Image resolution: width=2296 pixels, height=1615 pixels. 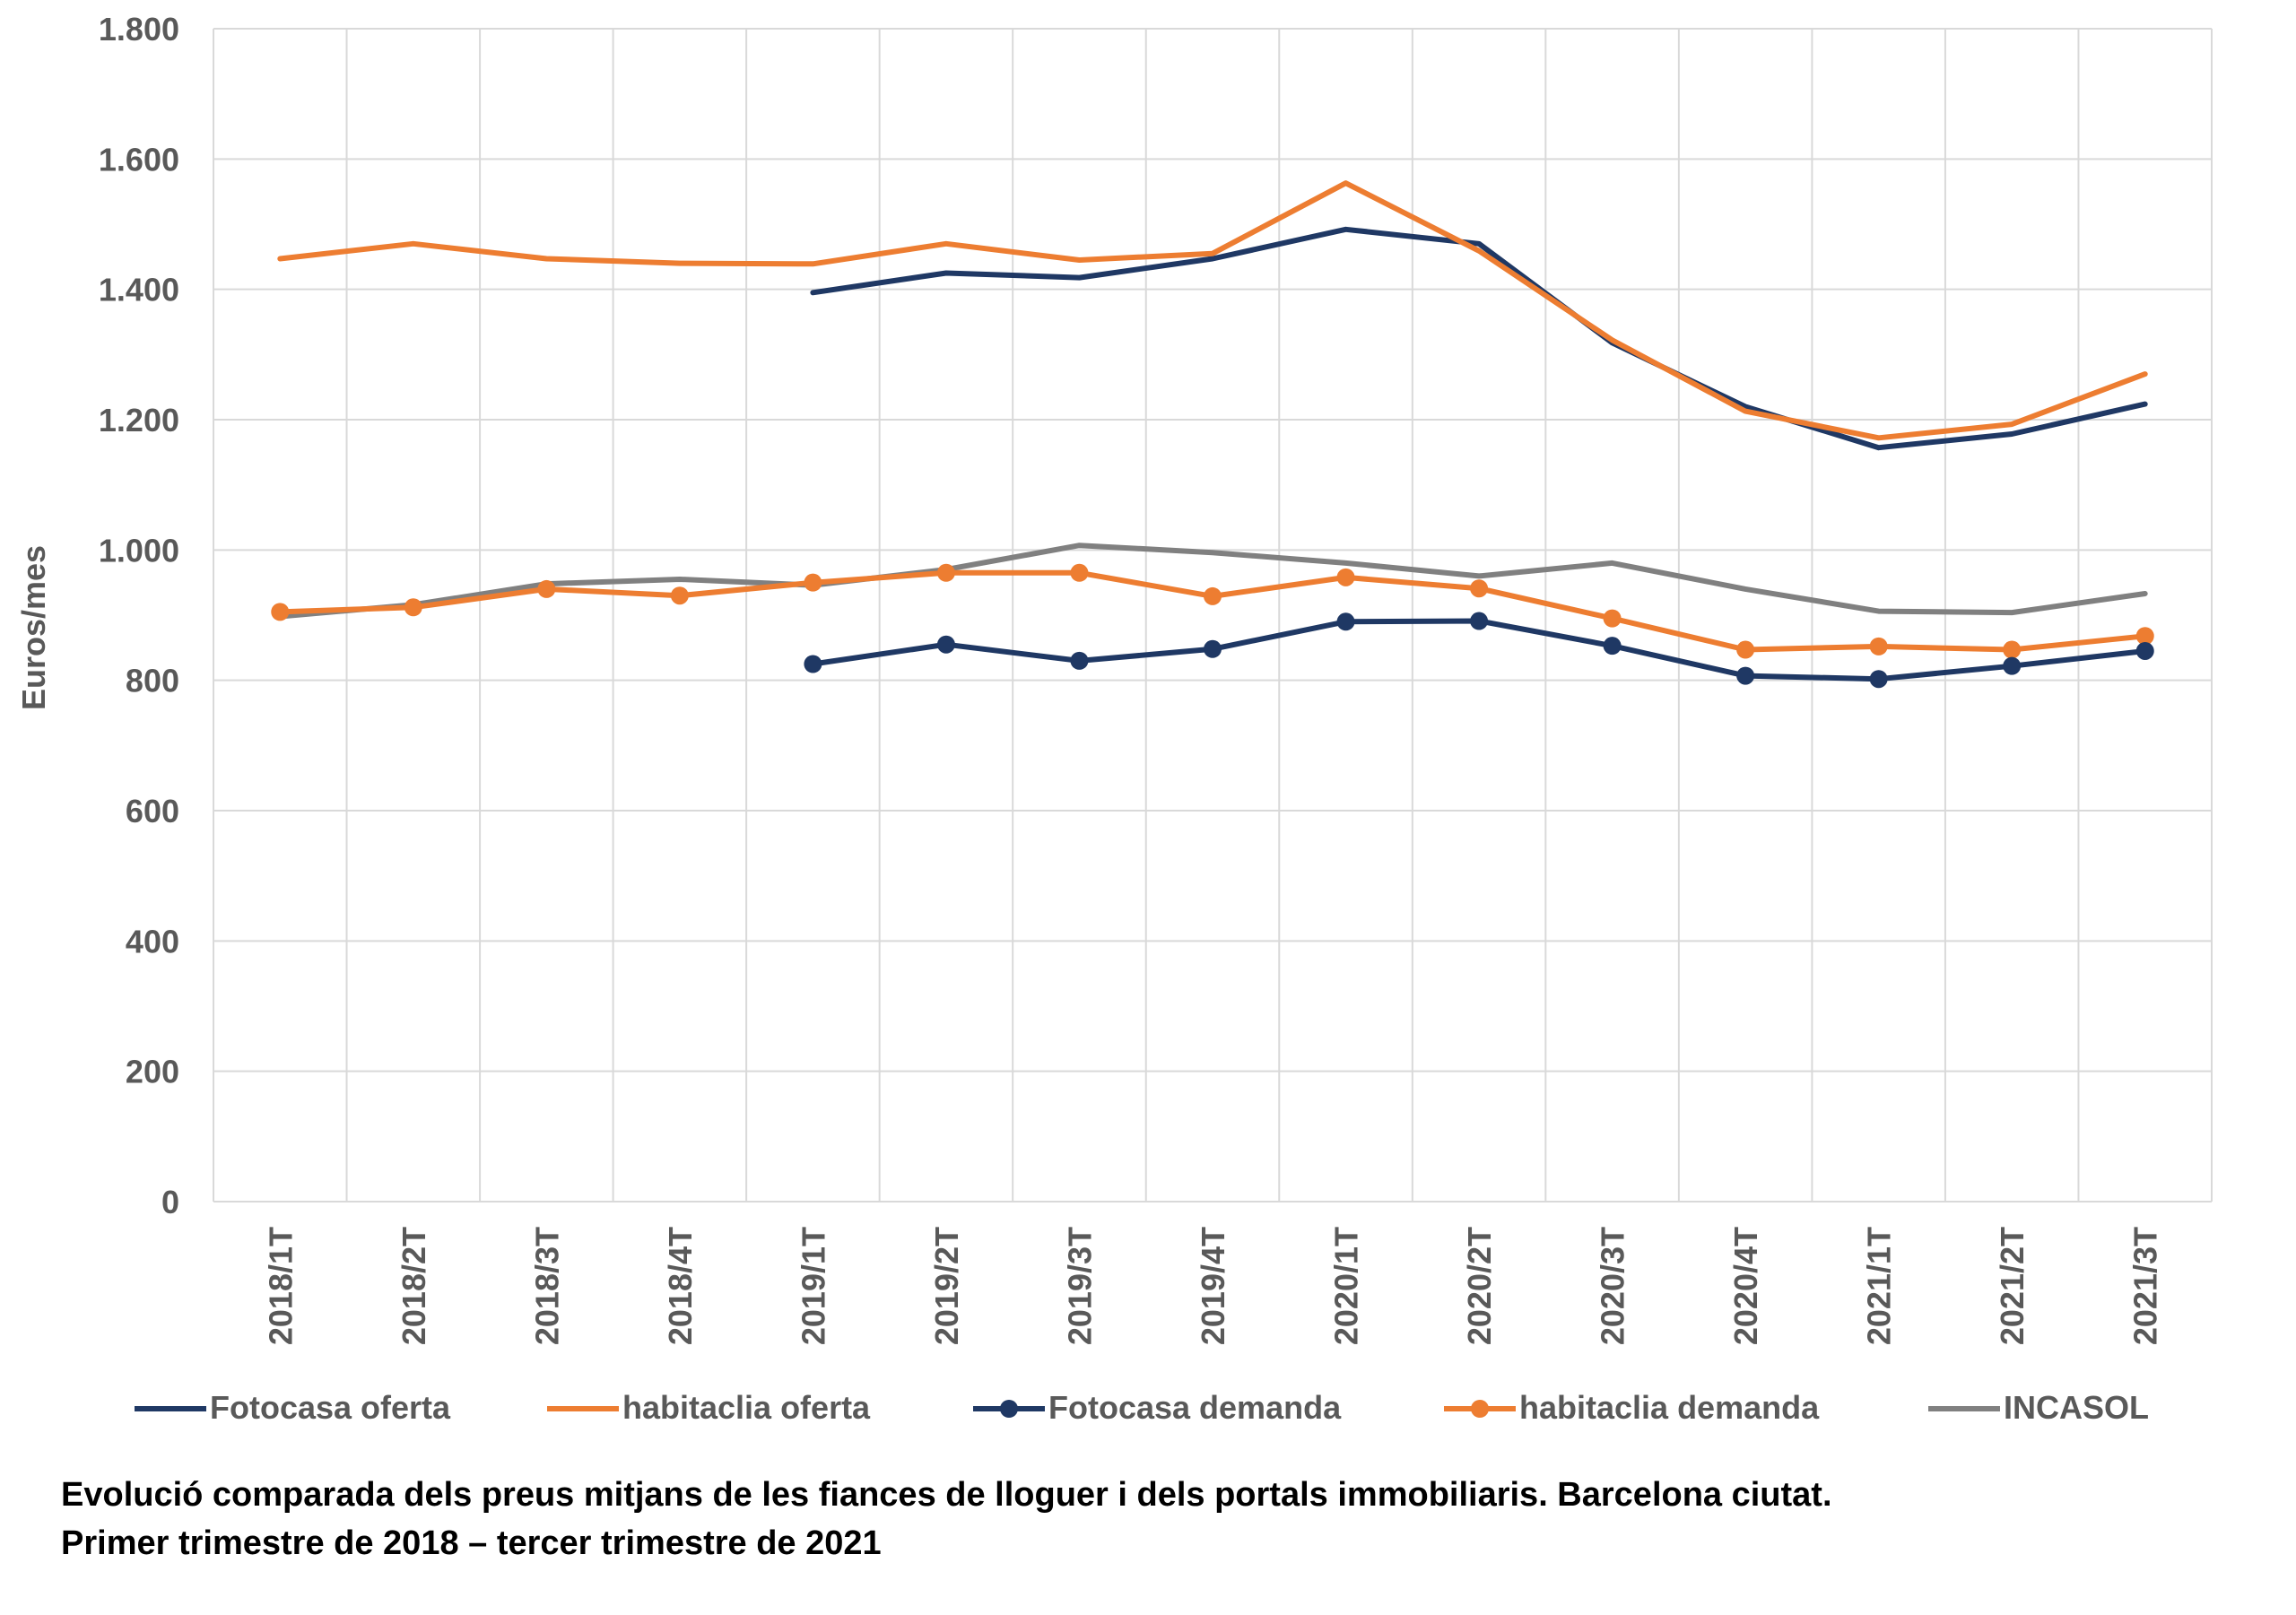 I want to click on y-tick-label: 1.800, so click(x=139, y=29).